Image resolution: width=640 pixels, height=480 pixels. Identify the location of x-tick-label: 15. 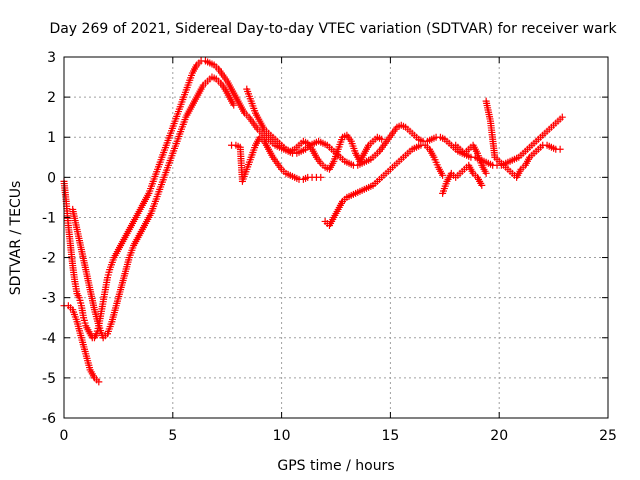
(390, 436).